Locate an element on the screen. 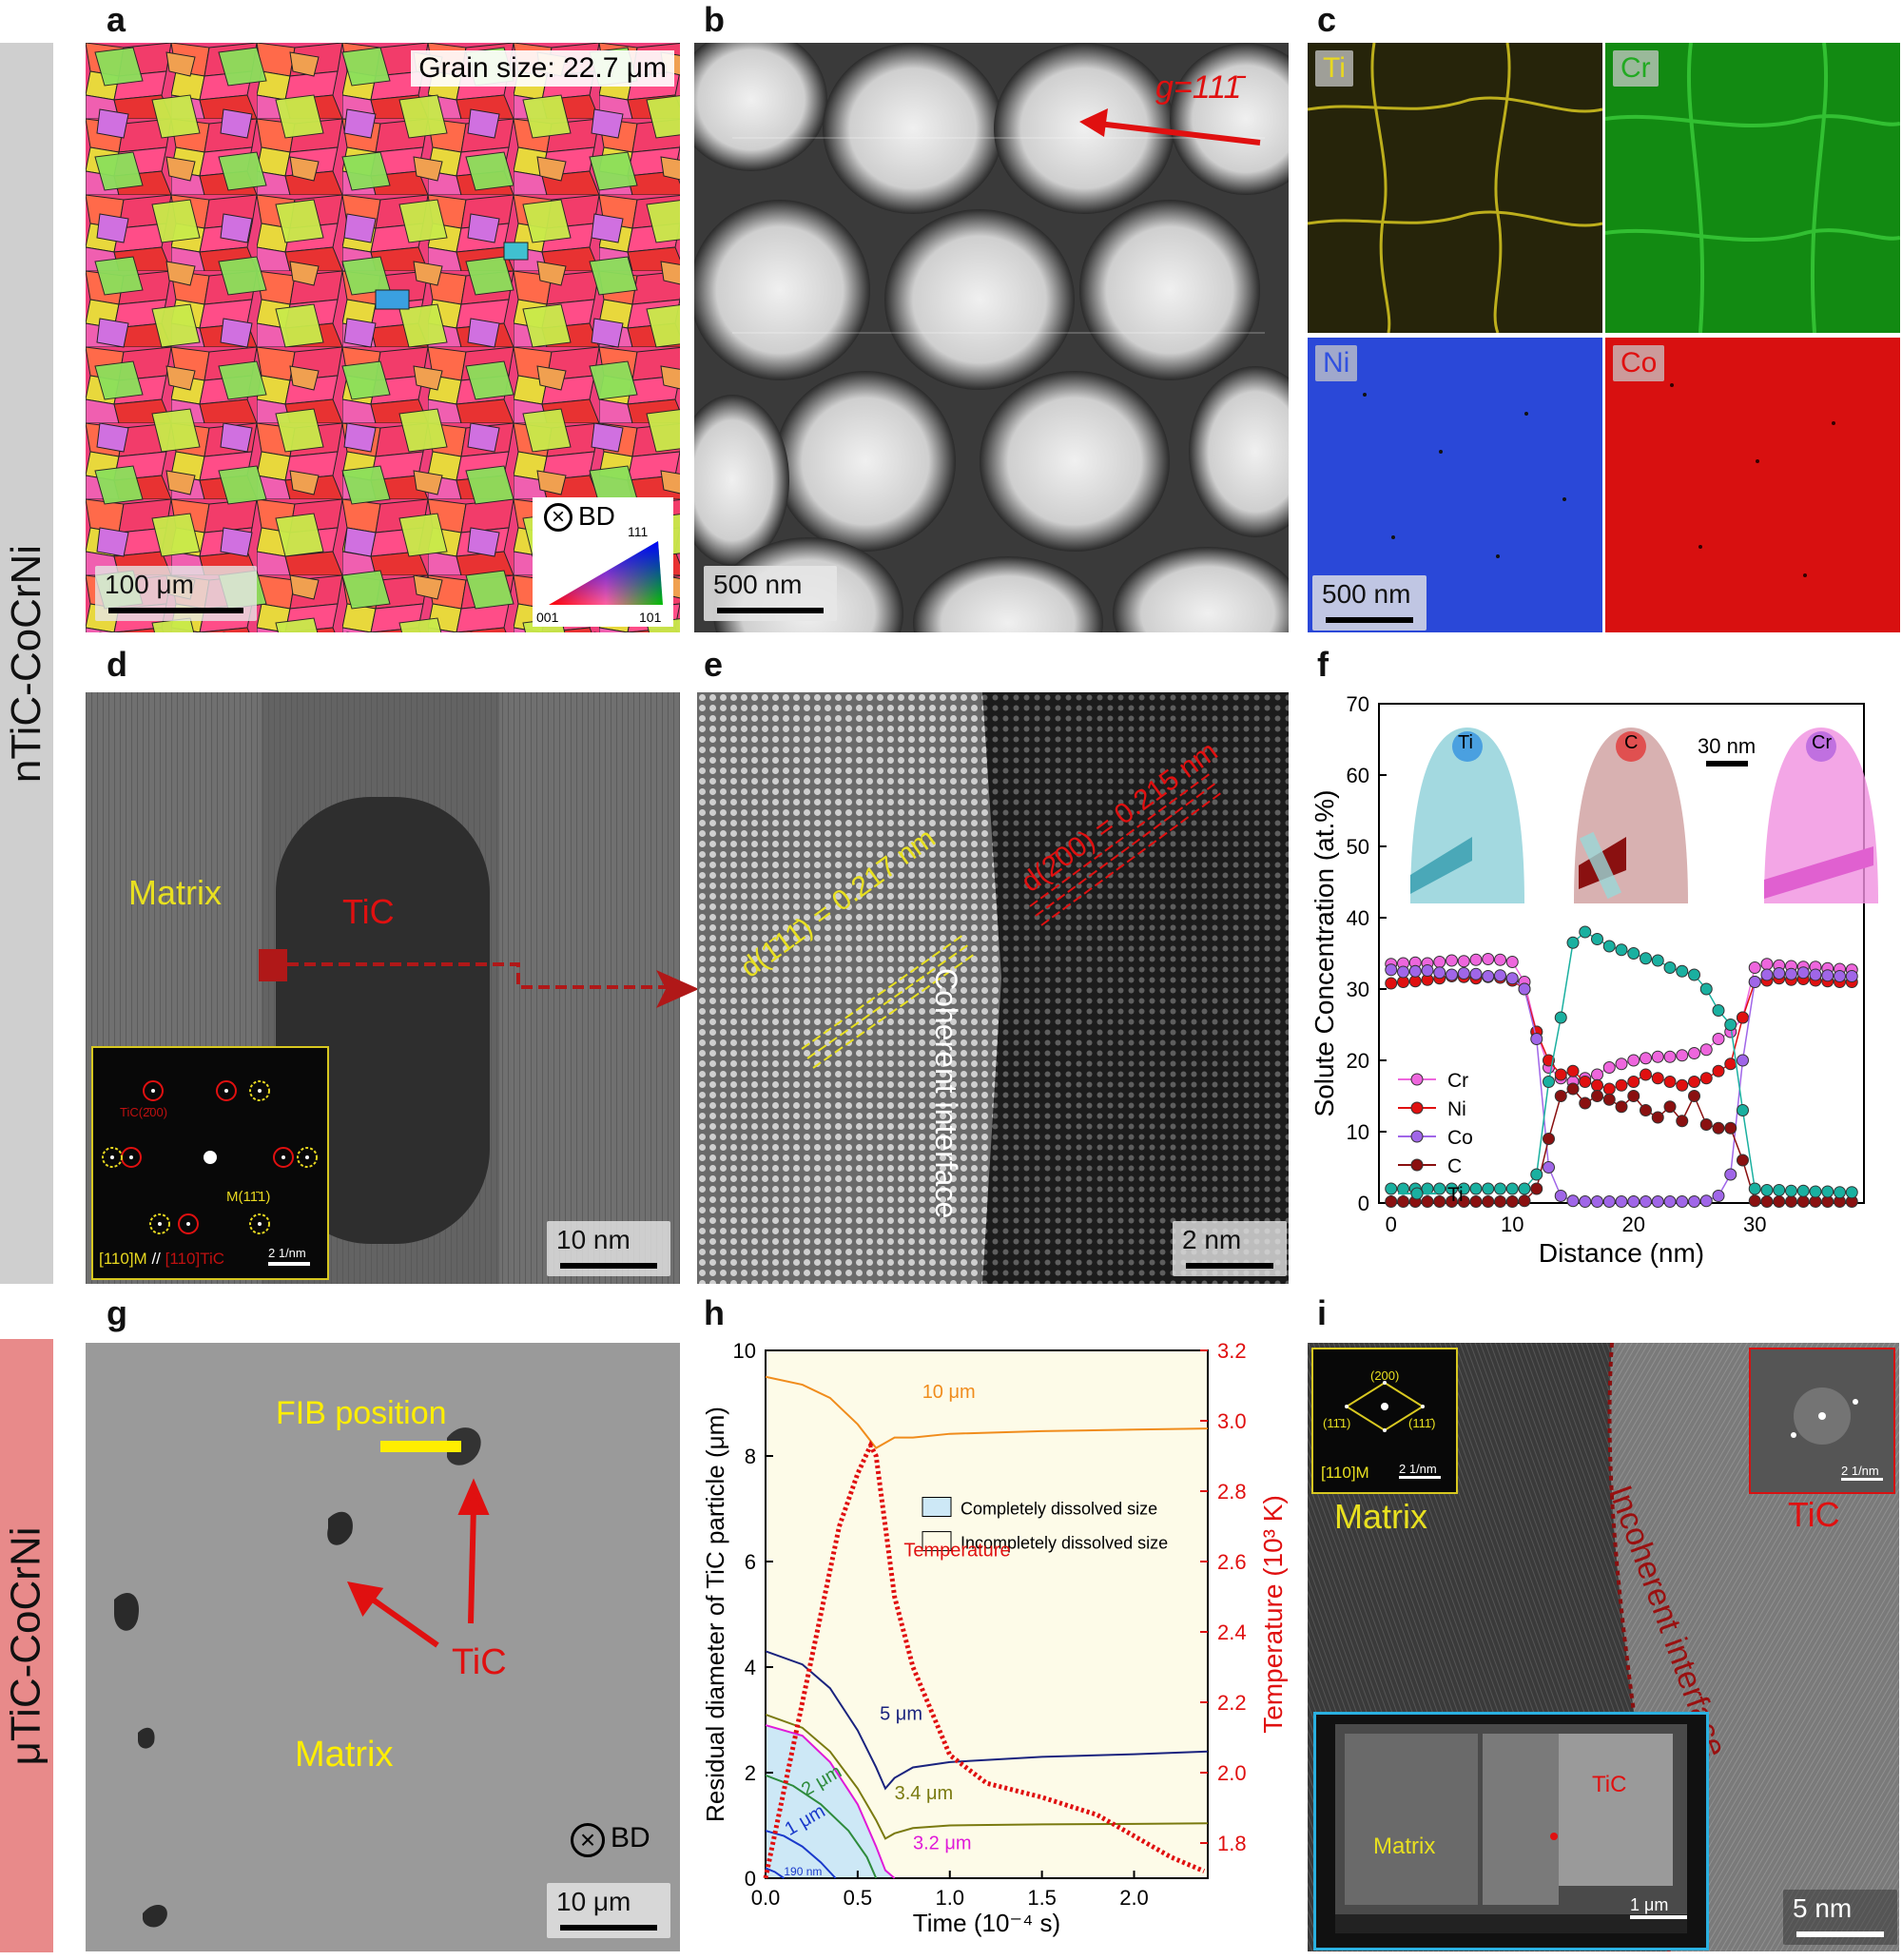 The width and height of the screenshot is (1902, 1960). coherent-interface-label: Coherent interface is located at coordinates (946, 1093).